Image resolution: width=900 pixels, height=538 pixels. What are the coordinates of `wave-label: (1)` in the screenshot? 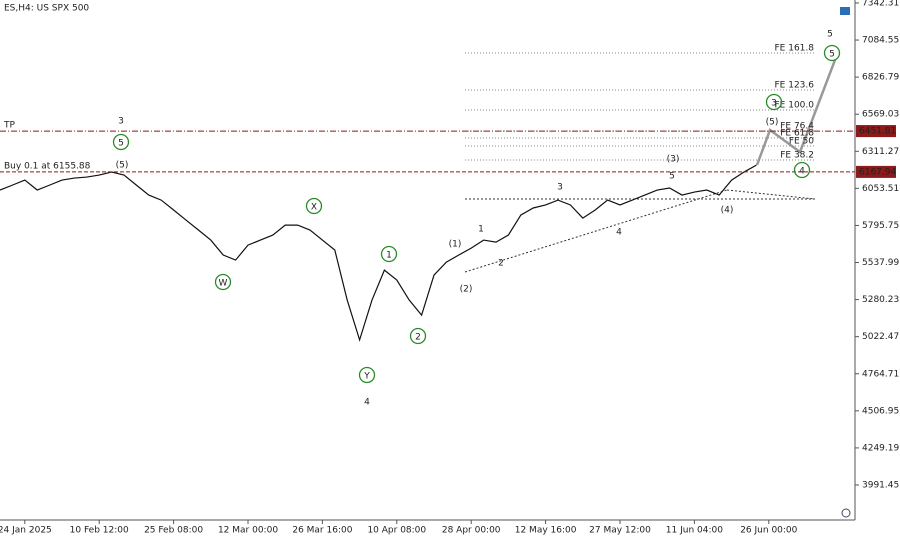 It's located at (455, 245).